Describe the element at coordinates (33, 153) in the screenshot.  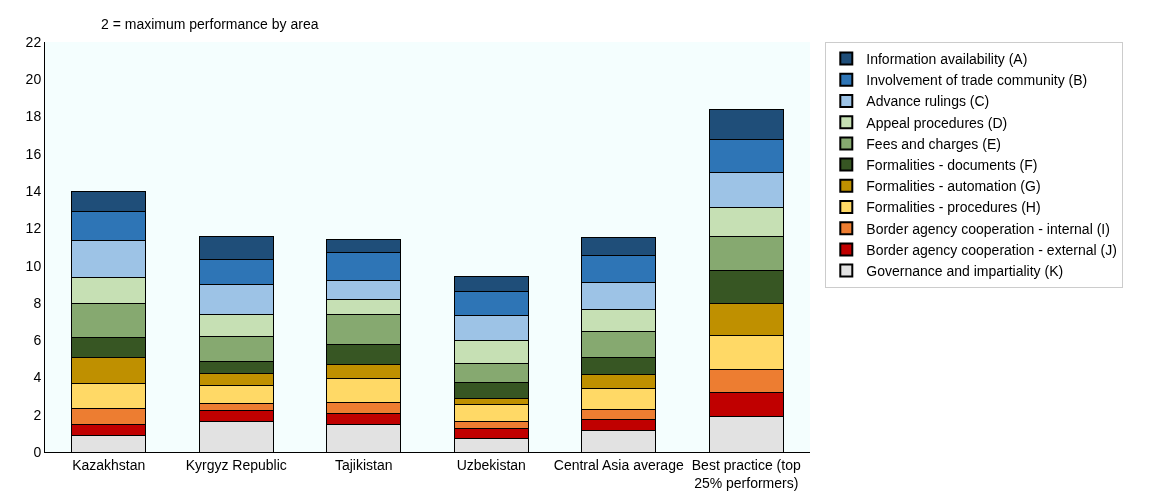
I see `y-tick-label: 16` at that location.